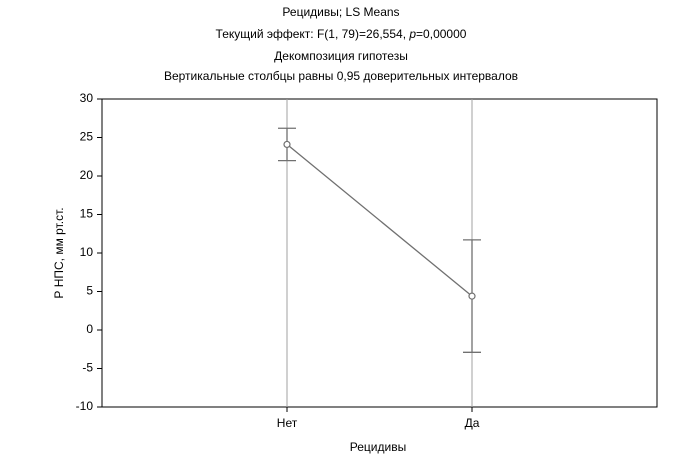  Describe the element at coordinates (87, 252) in the screenshot. I see `y-tick-label: 10` at that location.